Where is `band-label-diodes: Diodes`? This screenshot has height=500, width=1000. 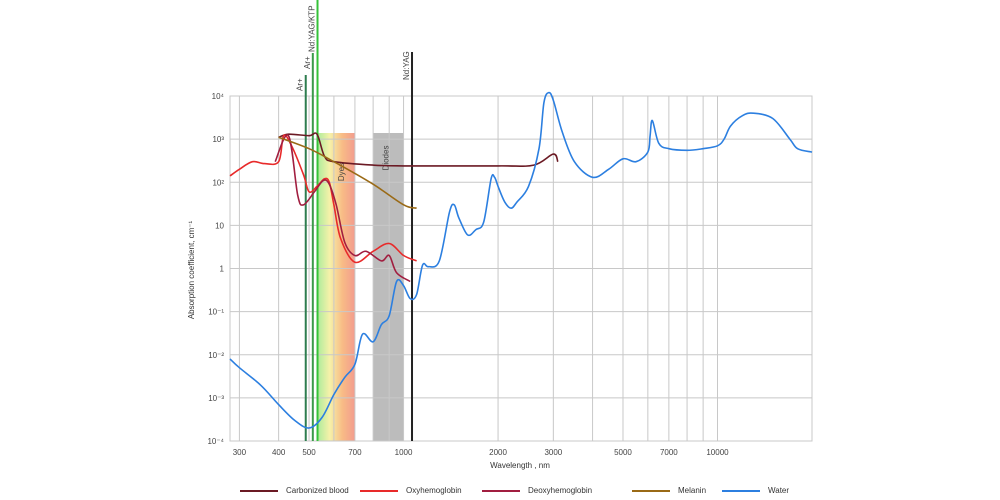 band-label-diodes: Diodes is located at coordinates (385, 158).